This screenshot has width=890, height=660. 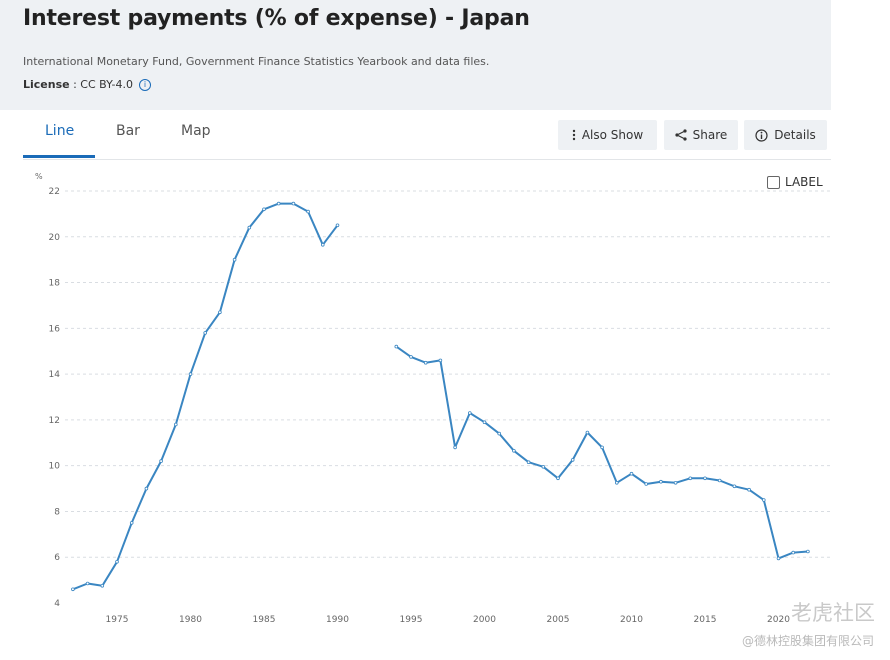 What do you see at coordinates (128, 131) in the screenshot?
I see `tab-bar: Bar` at bounding box center [128, 131].